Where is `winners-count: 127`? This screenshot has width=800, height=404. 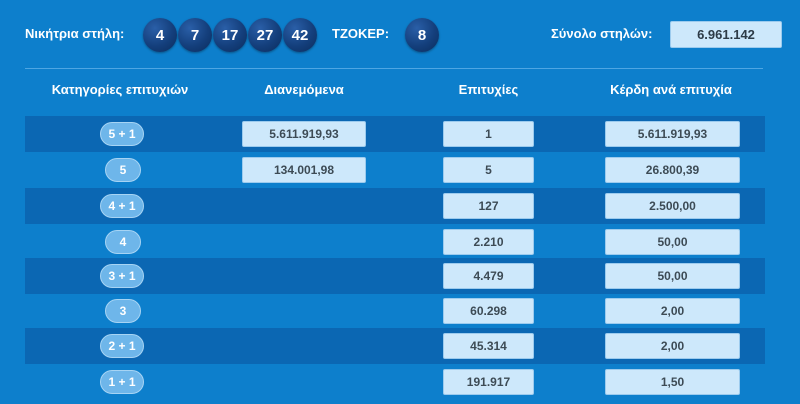
winners-count: 127 is located at coordinates (488, 206).